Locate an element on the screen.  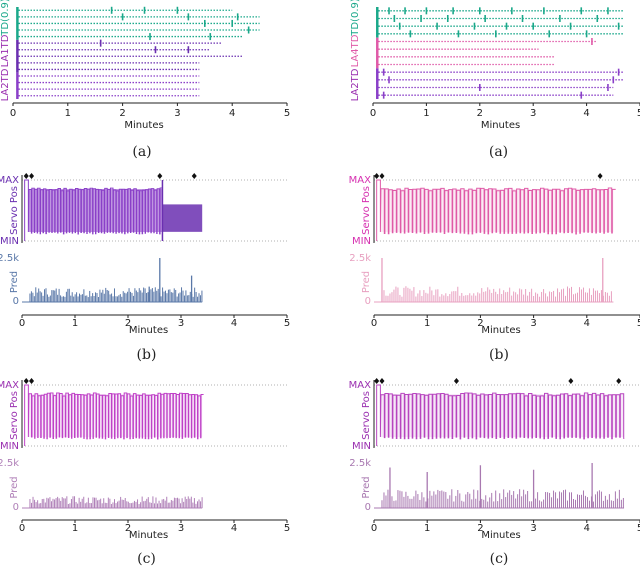
row-group-label: TD(0.9) is located at coordinates (355, 18).